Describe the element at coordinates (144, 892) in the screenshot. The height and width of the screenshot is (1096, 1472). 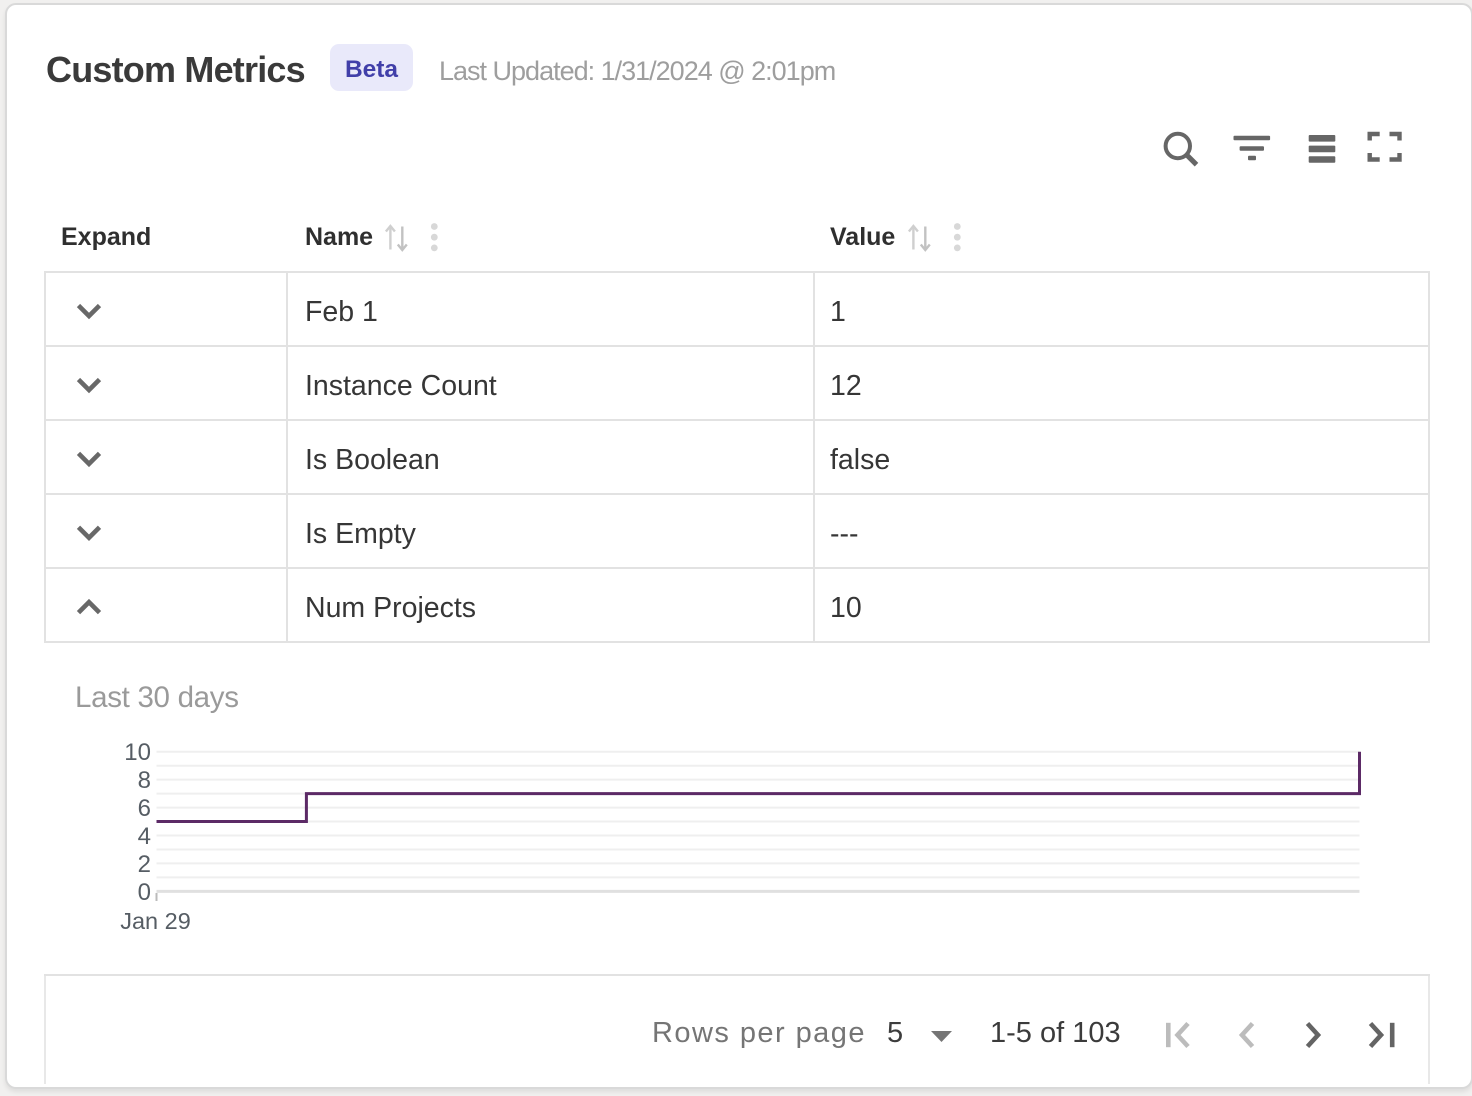
I see `svg-text: 0` at that location.